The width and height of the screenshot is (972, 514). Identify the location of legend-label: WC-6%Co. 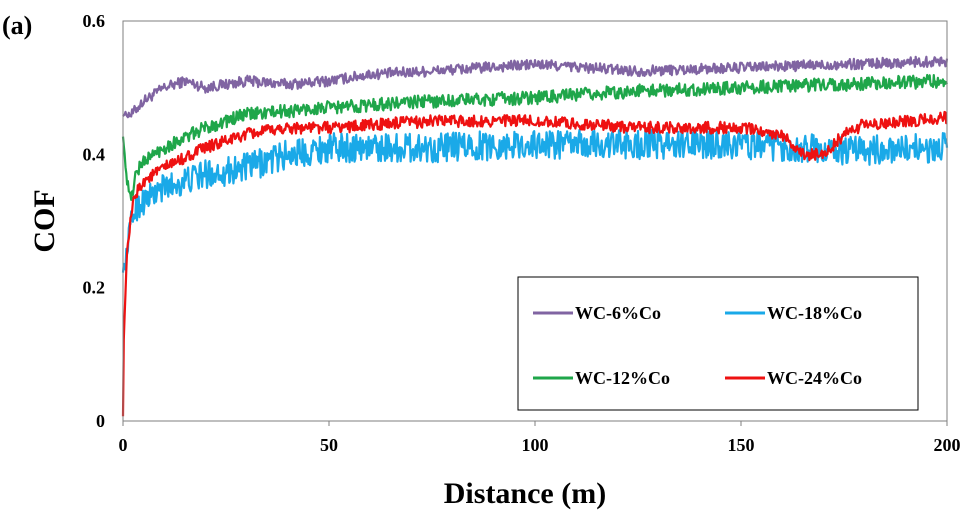
(618, 313).